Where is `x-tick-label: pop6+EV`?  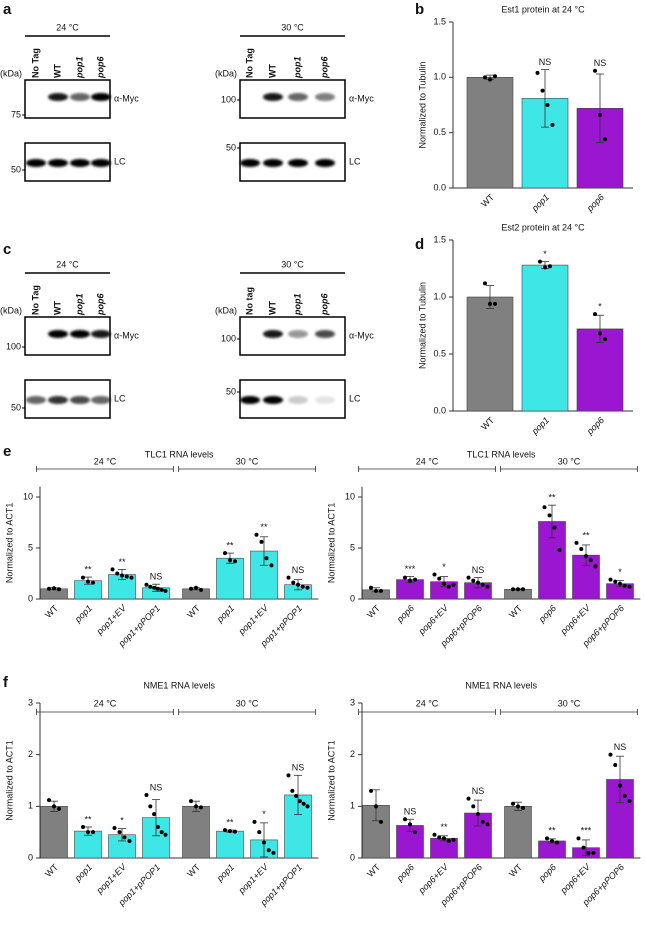 x-tick-label: pop6+EV is located at coordinates (575, 878).